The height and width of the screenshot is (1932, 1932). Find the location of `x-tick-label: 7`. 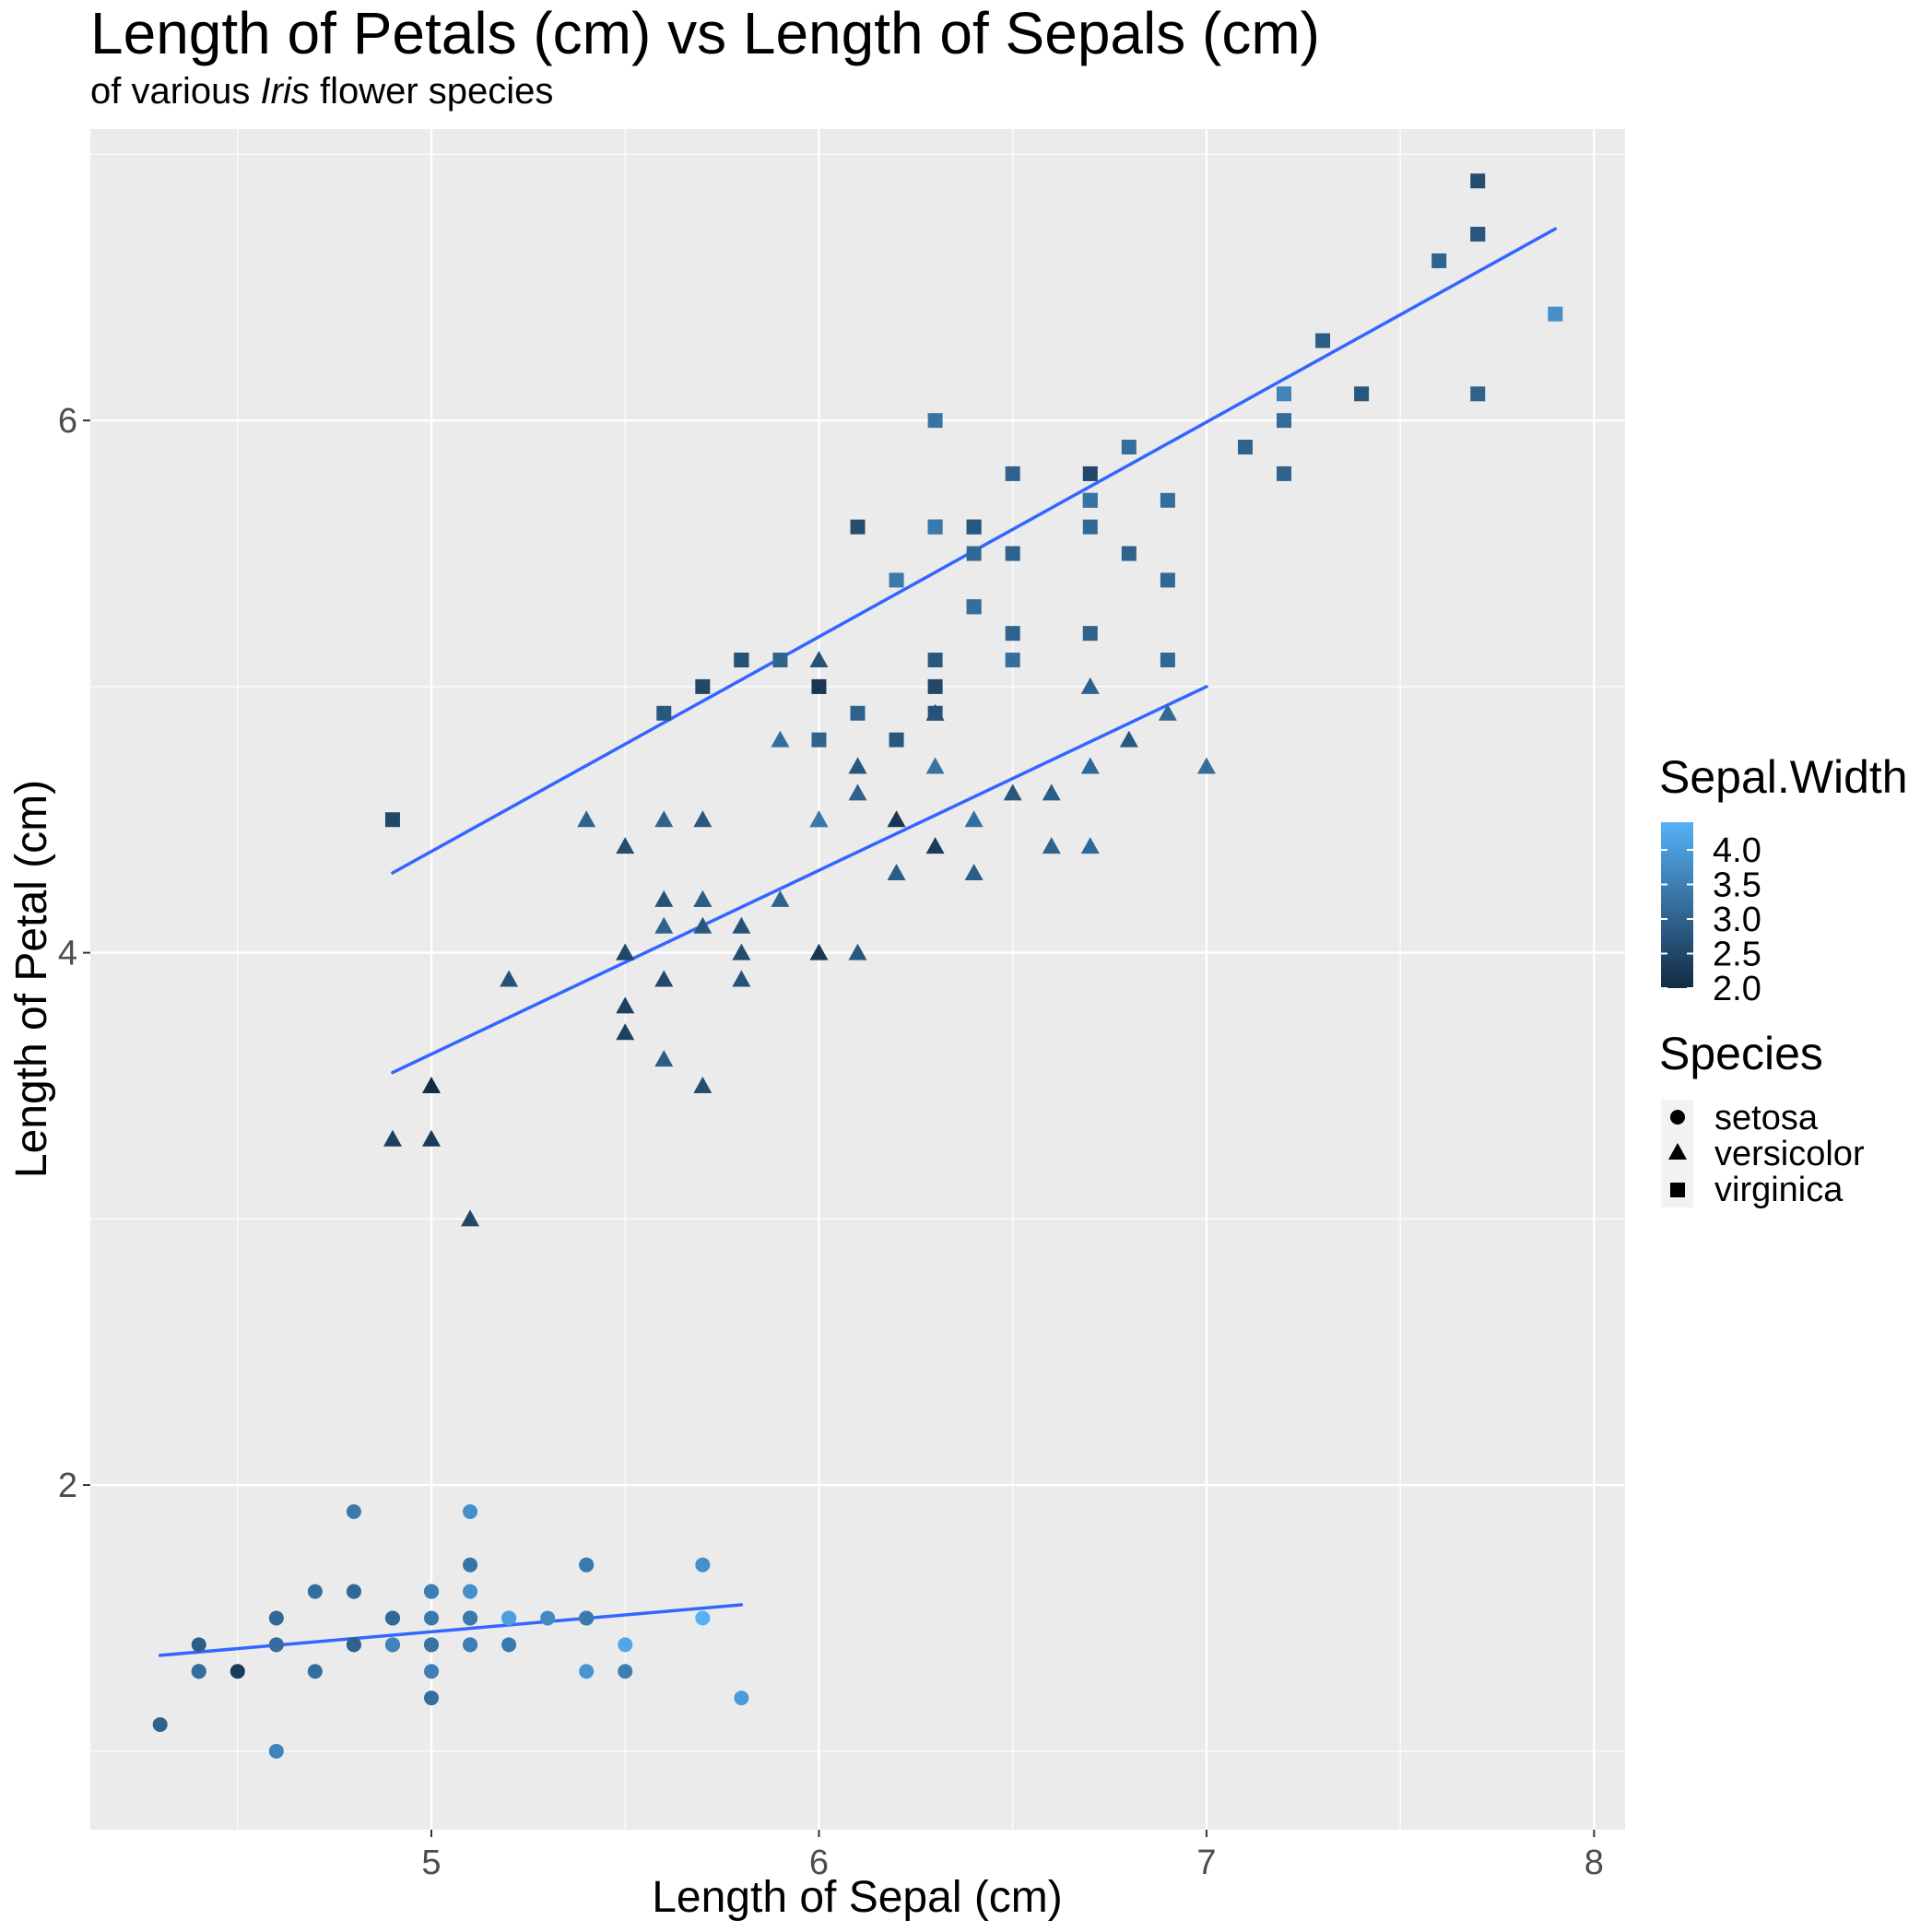

x-tick-label: 7 is located at coordinates (1206, 1863).